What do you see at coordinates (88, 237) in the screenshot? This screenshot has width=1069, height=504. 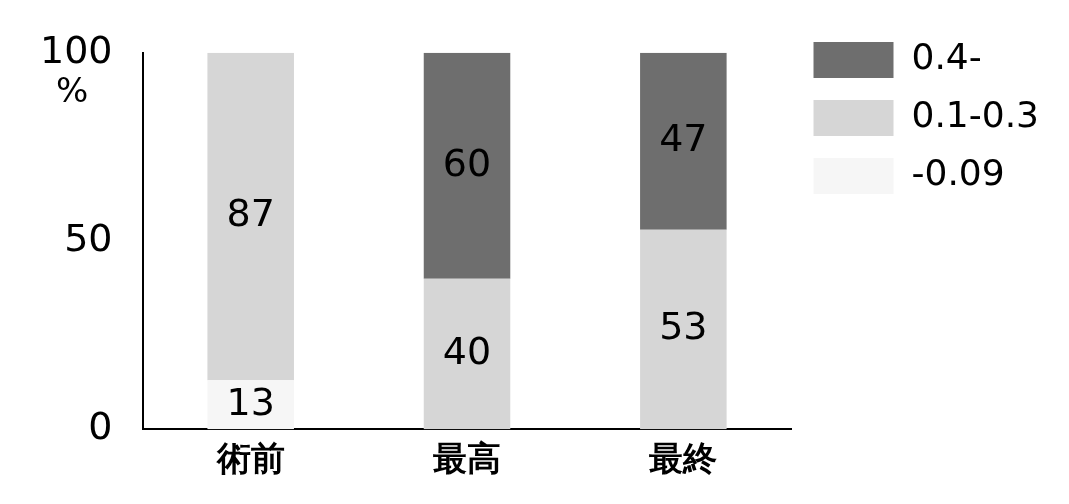 I see `y-tick-label: 50` at bounding box center [88, 237].